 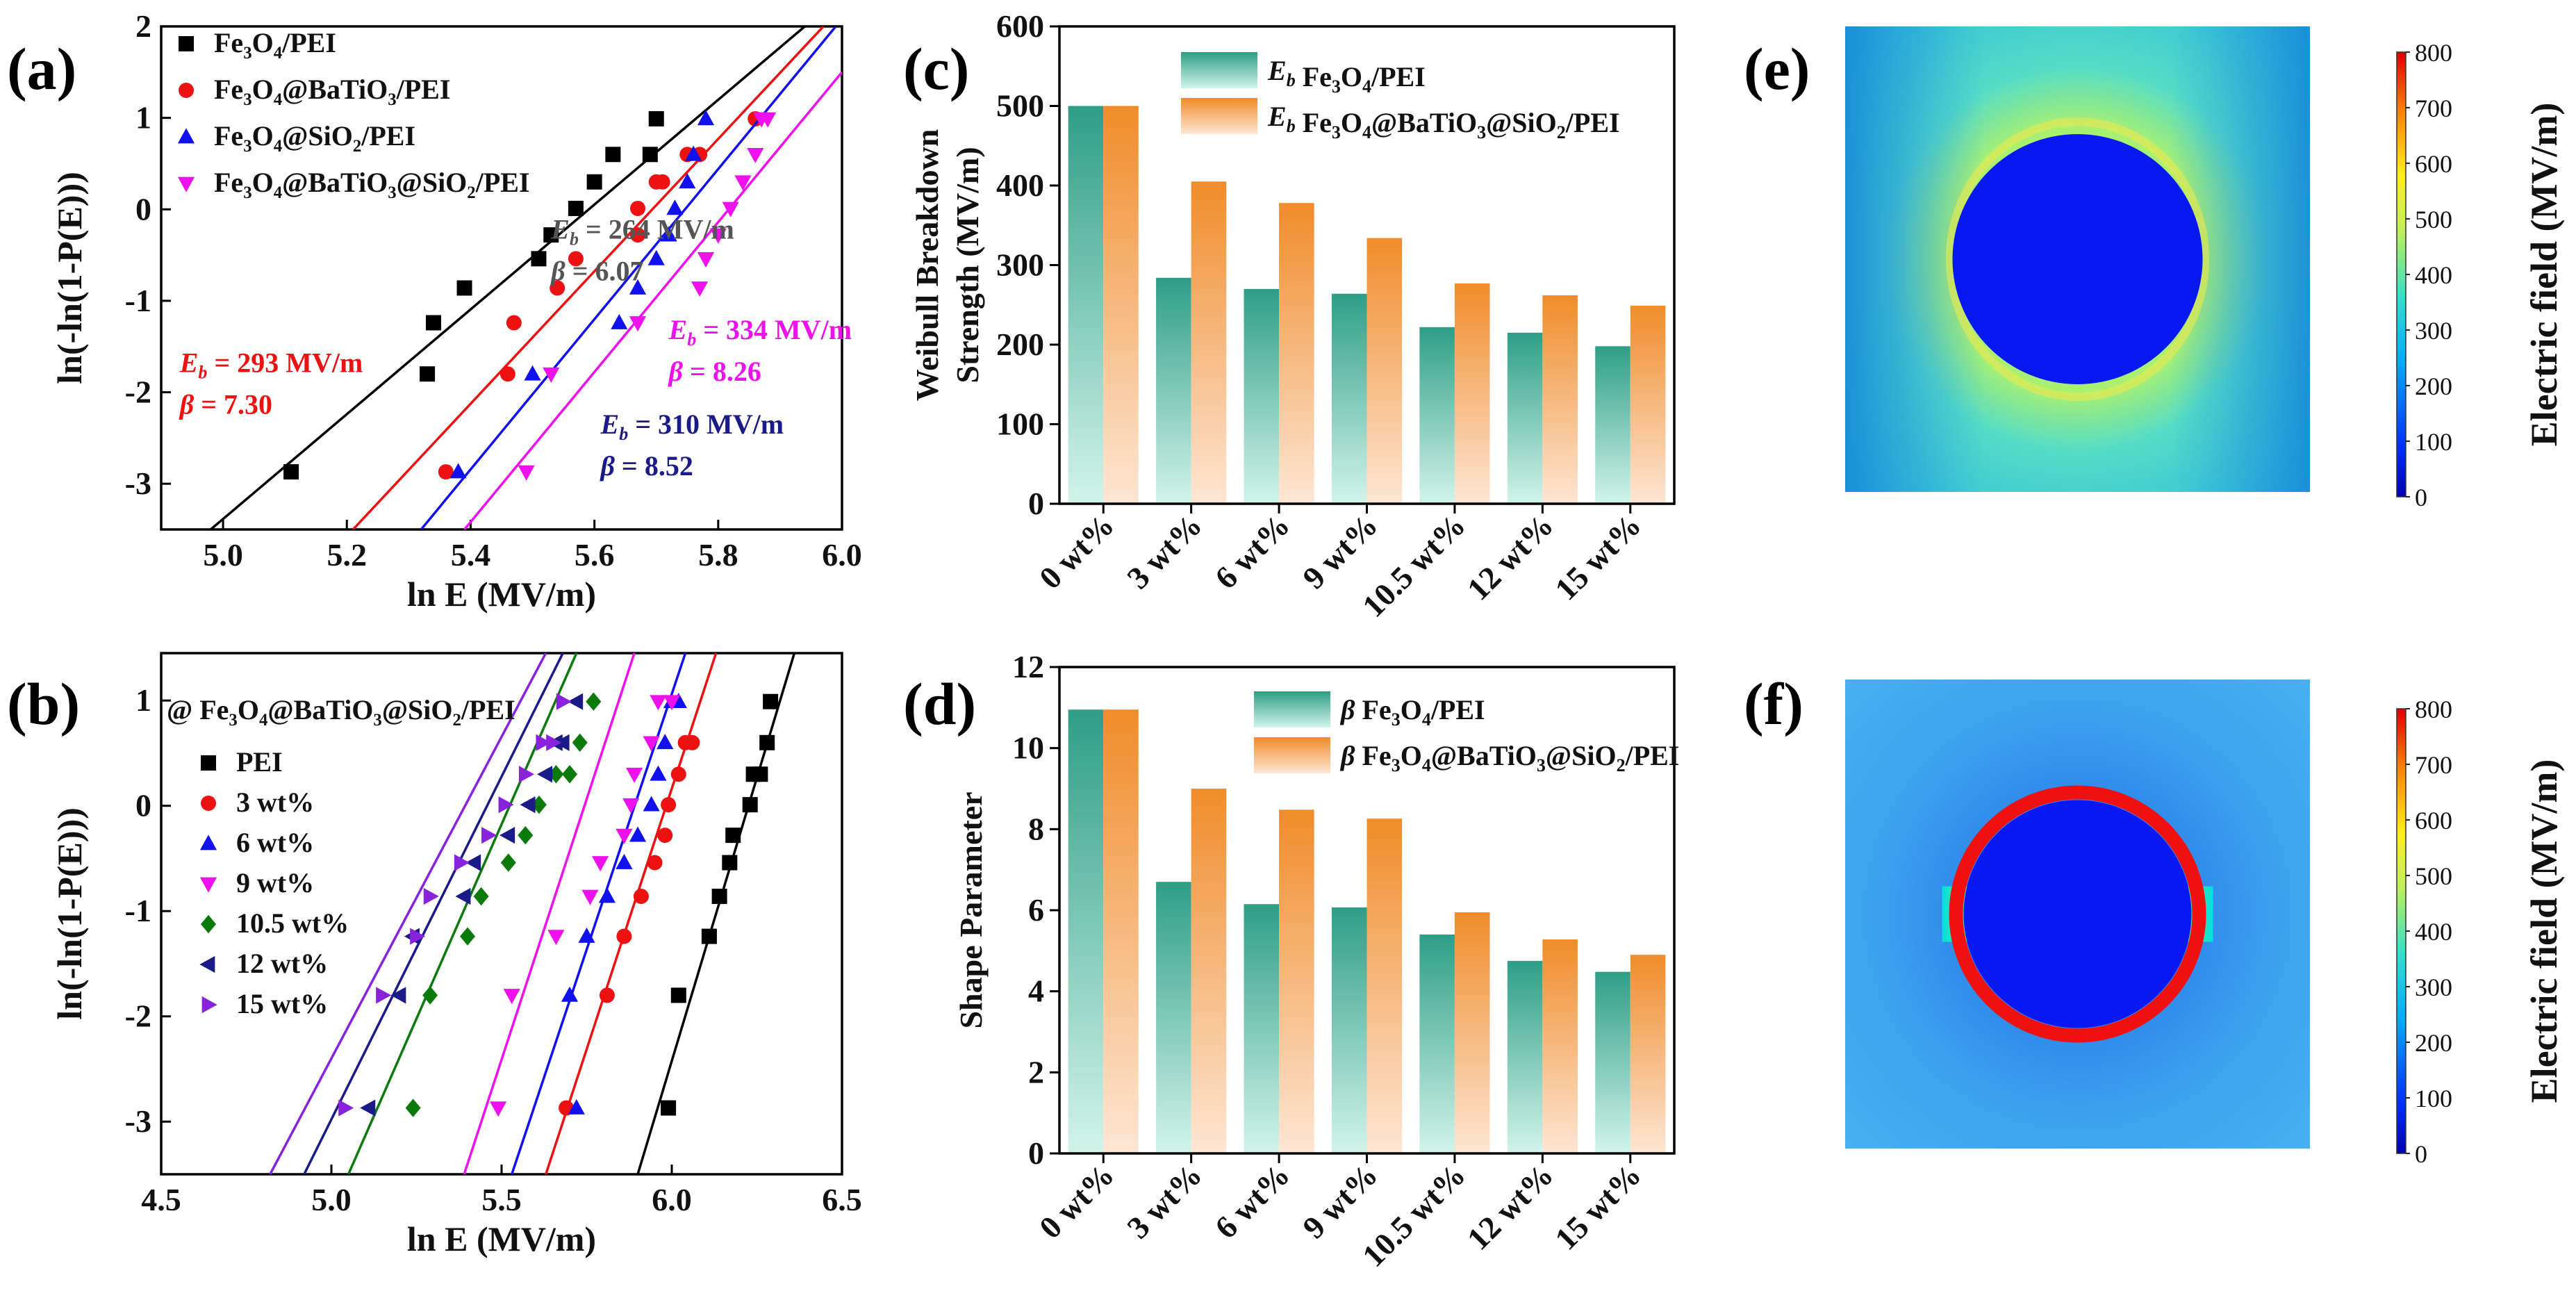 What do you see at coordinates (1020, 424) in the screenshot?
I see `y-tick-label: 100` at bounding box center [1020, 424].